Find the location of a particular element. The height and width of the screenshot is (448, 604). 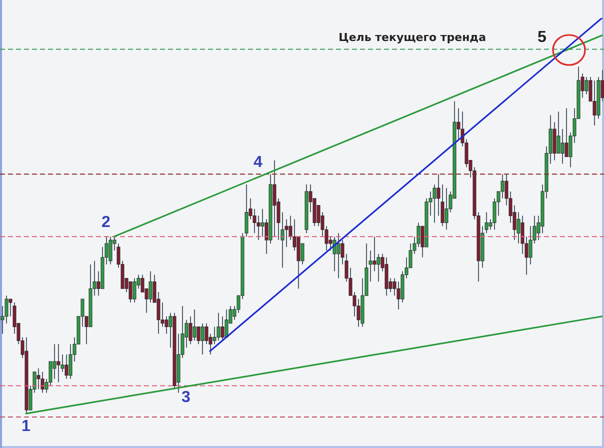

annotation: 4 is located at coordinates (258, 162).